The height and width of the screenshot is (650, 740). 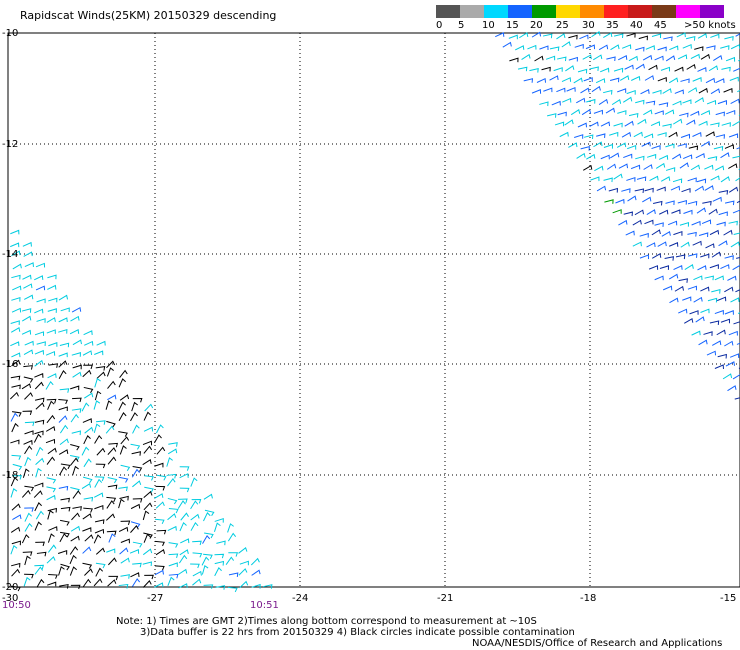 I want to click on colorbar-label: 45, so click(x=660, y=25).